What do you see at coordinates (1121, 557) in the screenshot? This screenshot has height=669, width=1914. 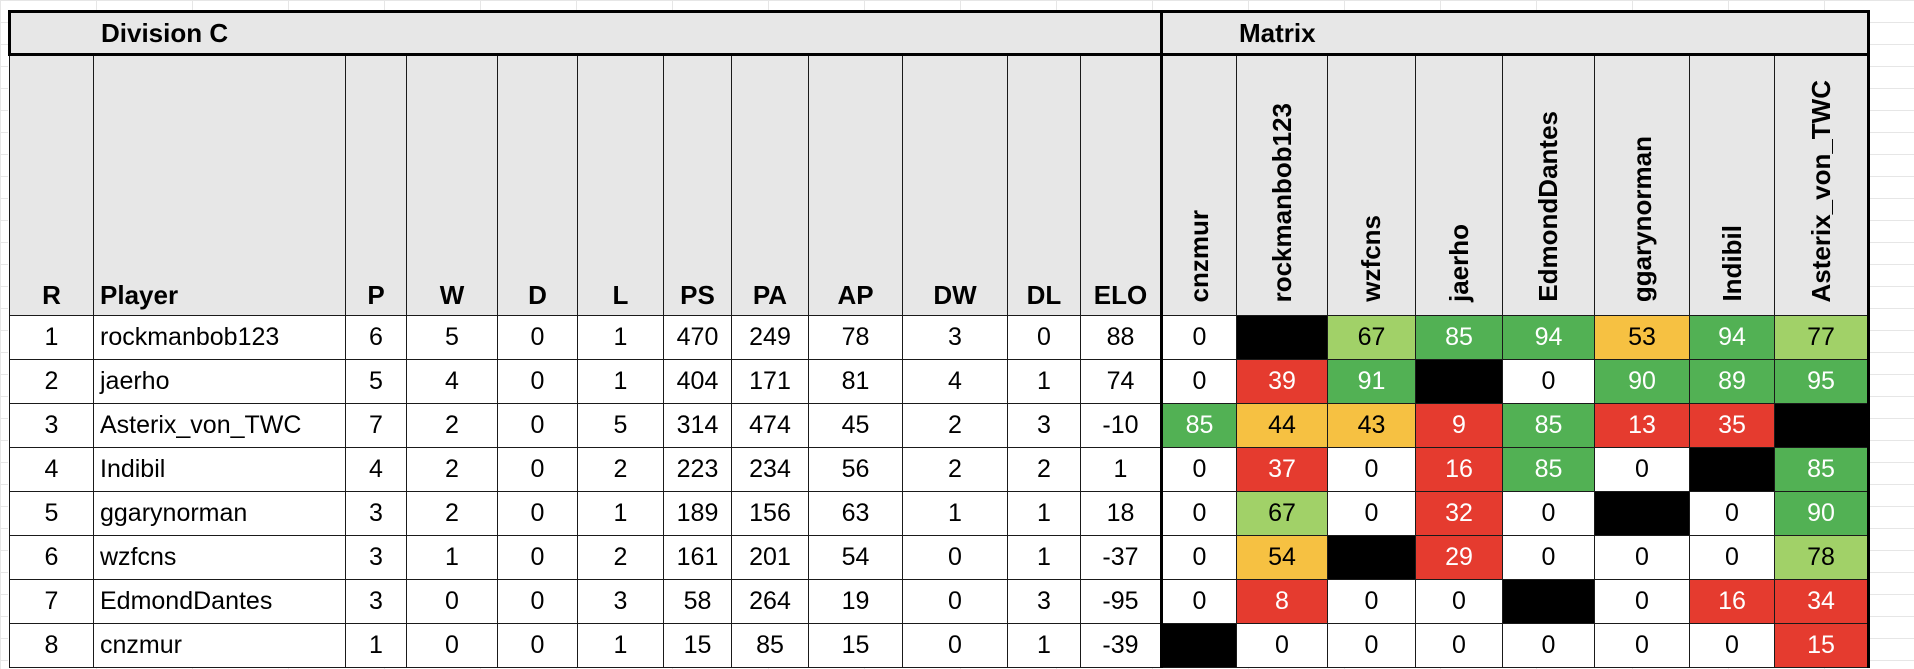 I see `cell-elo: -37` at bounding box center [1121, 557].